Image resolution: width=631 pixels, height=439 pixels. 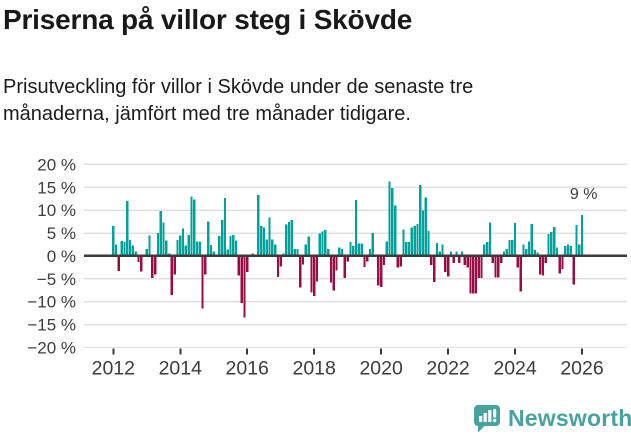 I want to click on page-title: Priserna på villor steg i Skövde, so click(x=208, y=19).